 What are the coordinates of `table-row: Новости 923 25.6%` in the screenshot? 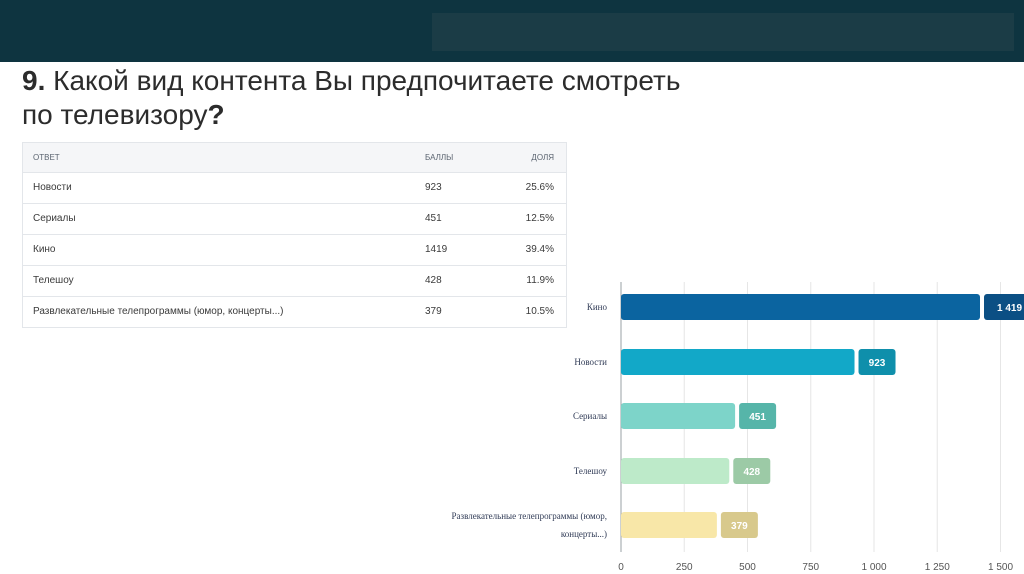 It's located at (294, 187).